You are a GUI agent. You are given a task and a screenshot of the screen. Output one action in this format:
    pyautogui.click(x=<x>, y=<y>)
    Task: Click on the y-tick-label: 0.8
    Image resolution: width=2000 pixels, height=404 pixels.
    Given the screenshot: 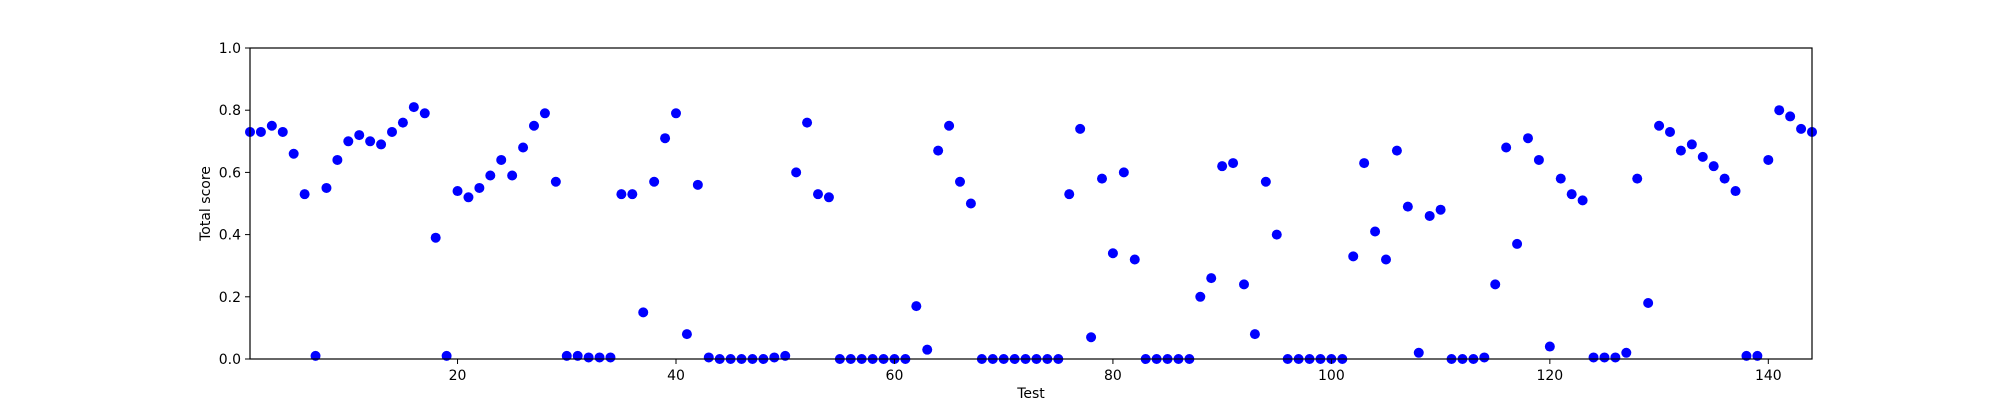 What is the action you would take?
    pyautogui.click(x=230, y=111)
    